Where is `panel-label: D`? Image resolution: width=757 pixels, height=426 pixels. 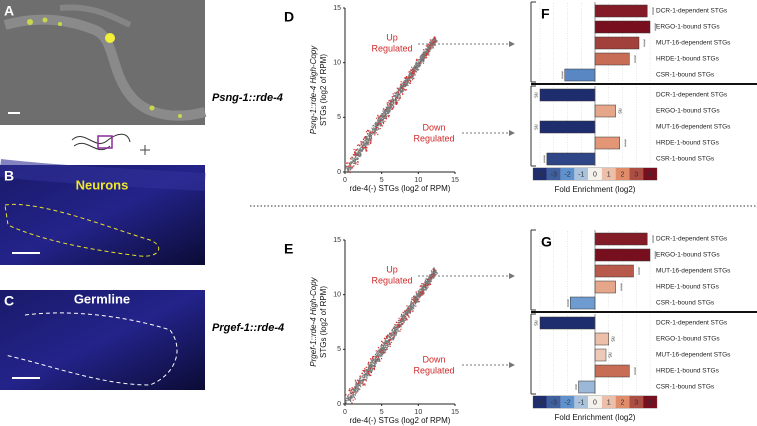 panel-label: D is located at coordinates (289, 17).